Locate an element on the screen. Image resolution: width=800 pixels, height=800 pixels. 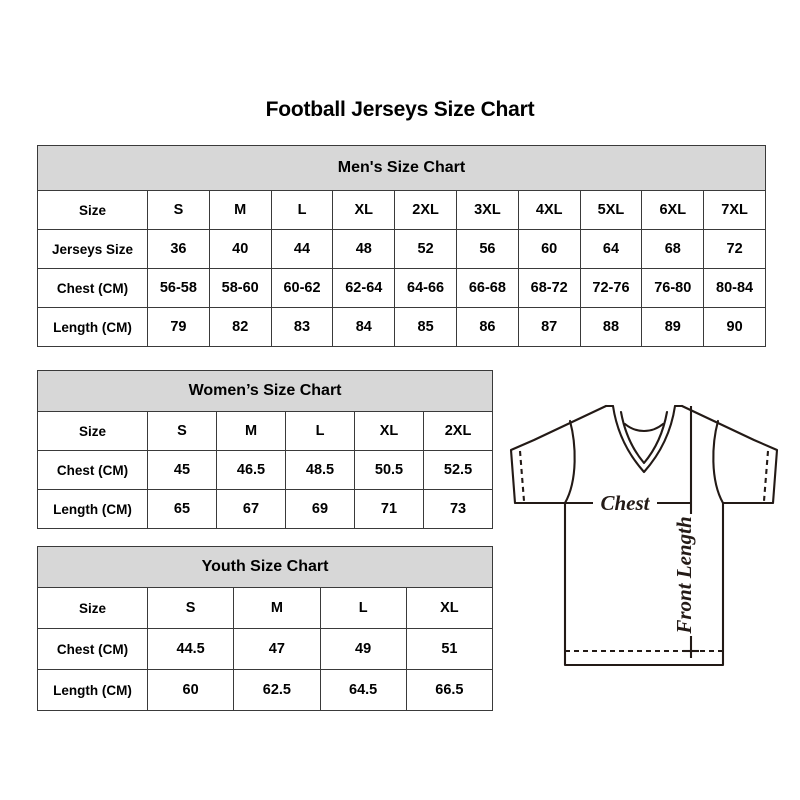
front-length-measure-label: Front Length is located at coordinates (684, 575).